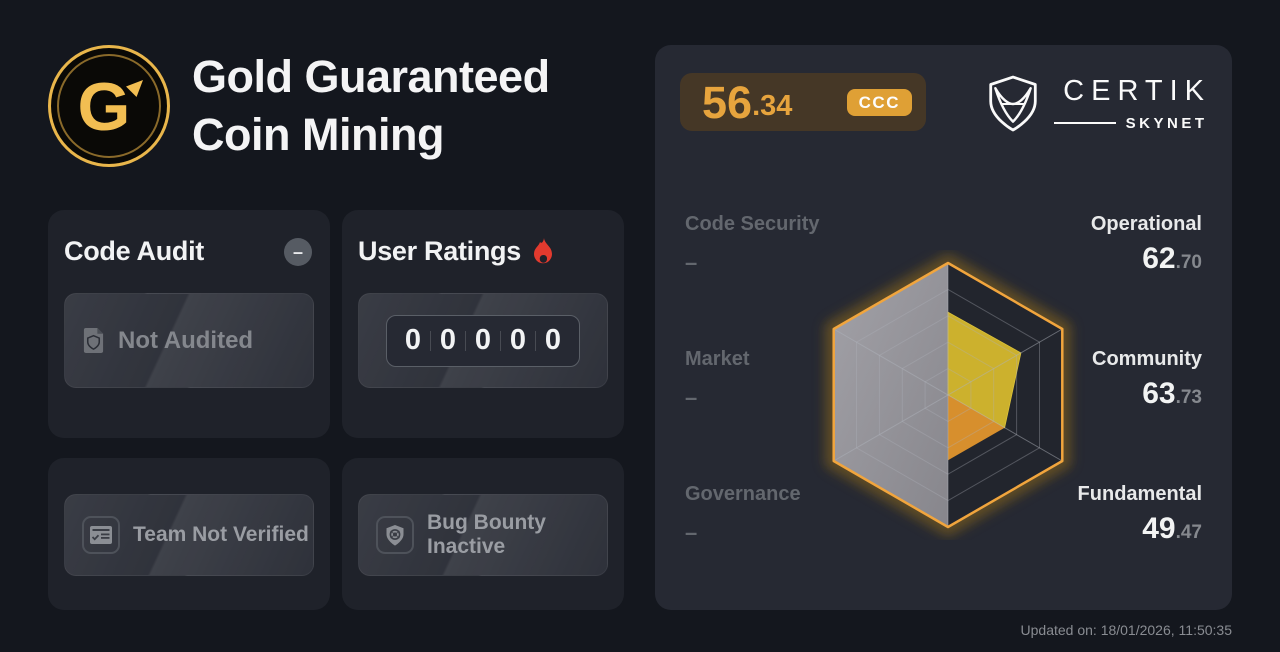 The image size is (1280, 652). I want to click on user-ratings-title: User Ratings, so click(439, 251).